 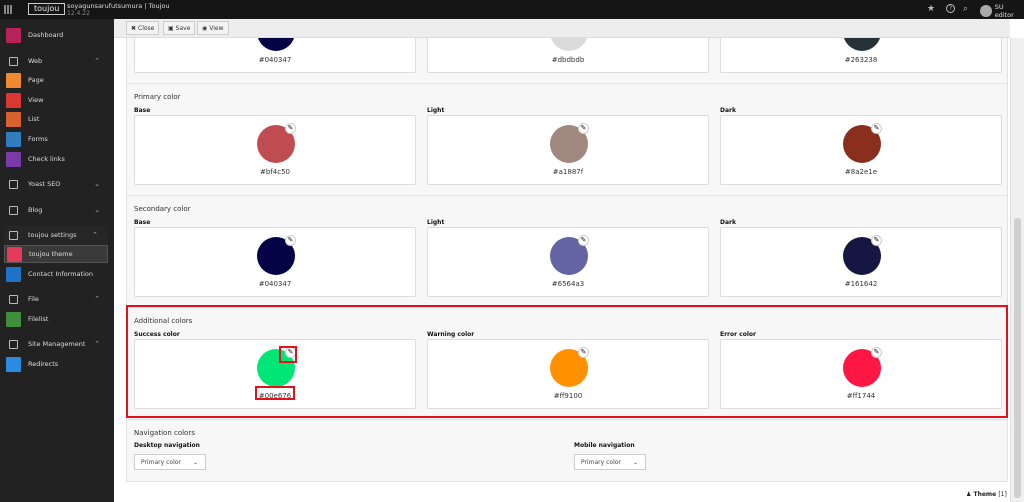 I want to click on user-name: SU editor, so click(x=1004, y=11).